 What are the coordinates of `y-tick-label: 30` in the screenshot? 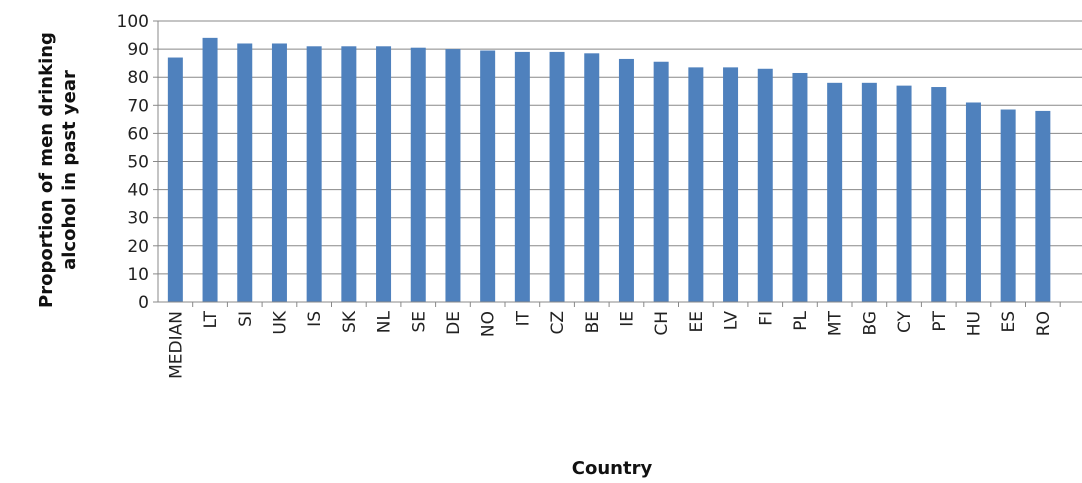 It's located at (138, 219).